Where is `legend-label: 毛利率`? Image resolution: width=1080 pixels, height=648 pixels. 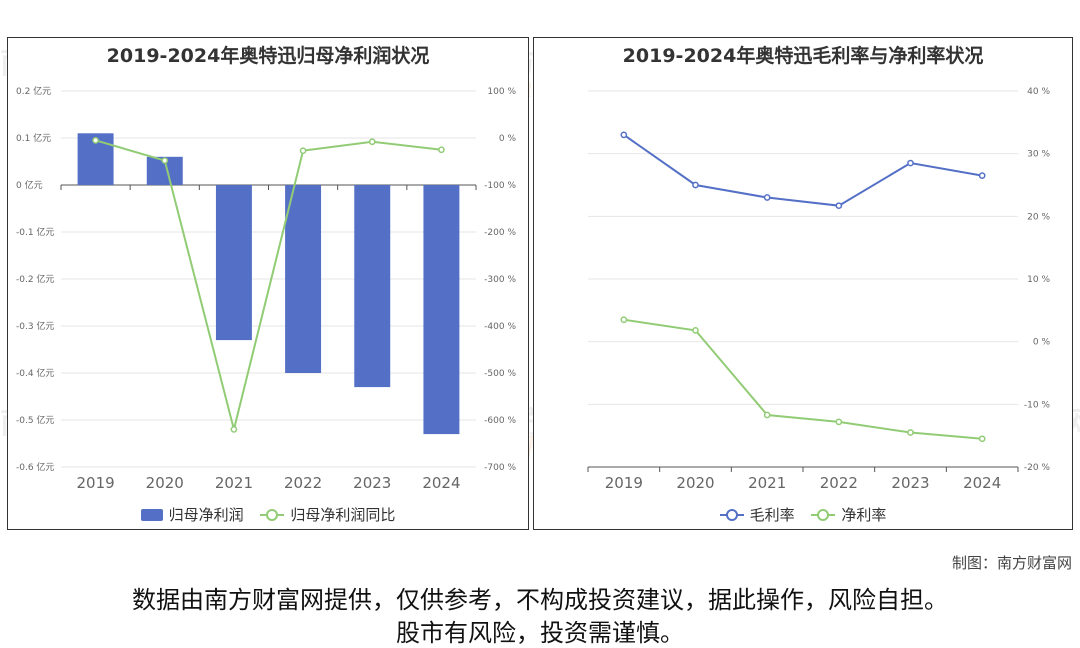
legend-label: 毛利率 is located at coordinates (772, 515).